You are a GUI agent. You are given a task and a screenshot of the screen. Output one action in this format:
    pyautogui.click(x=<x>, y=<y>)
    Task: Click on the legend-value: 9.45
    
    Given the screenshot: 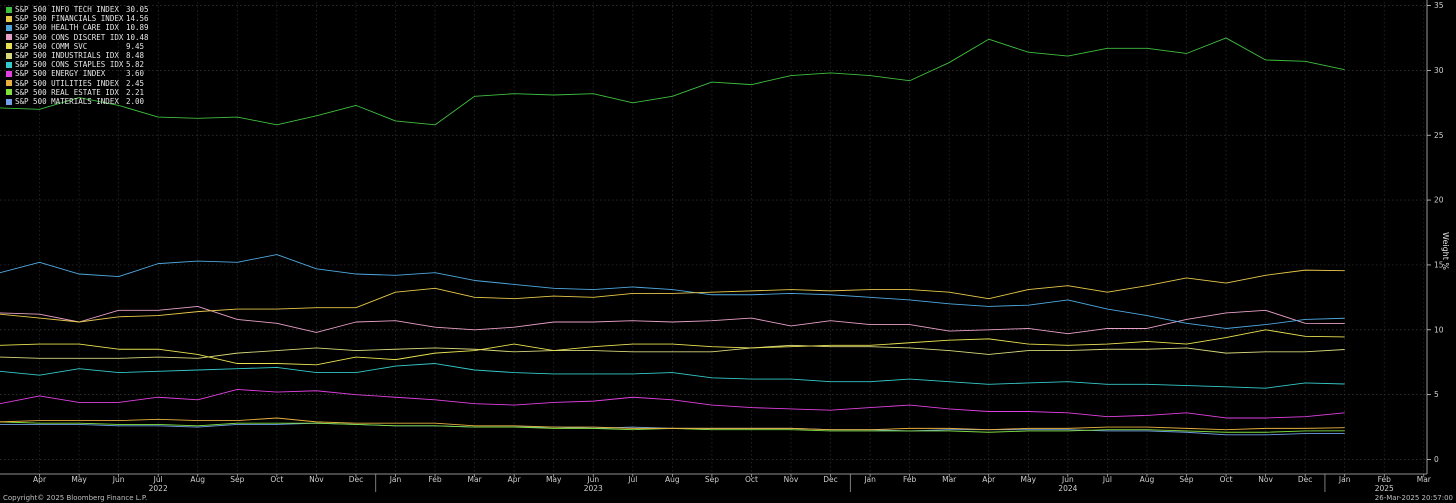 What is the action you would take?
    pyautogui.click(x=135, y=46)
    